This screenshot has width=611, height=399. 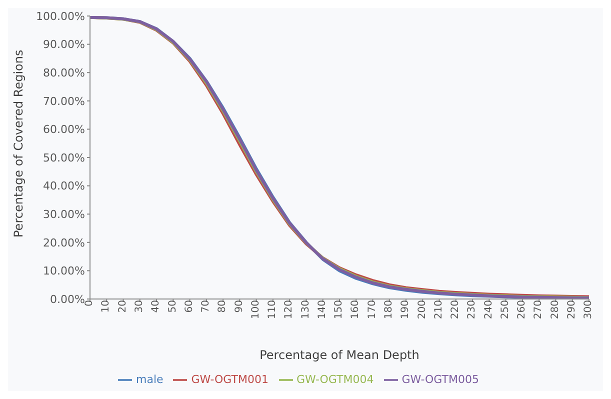 What do you see at coordinates (456, 310) in the screenshot?
I see `x-tick-label: 220` at bounding box center [456, 310].